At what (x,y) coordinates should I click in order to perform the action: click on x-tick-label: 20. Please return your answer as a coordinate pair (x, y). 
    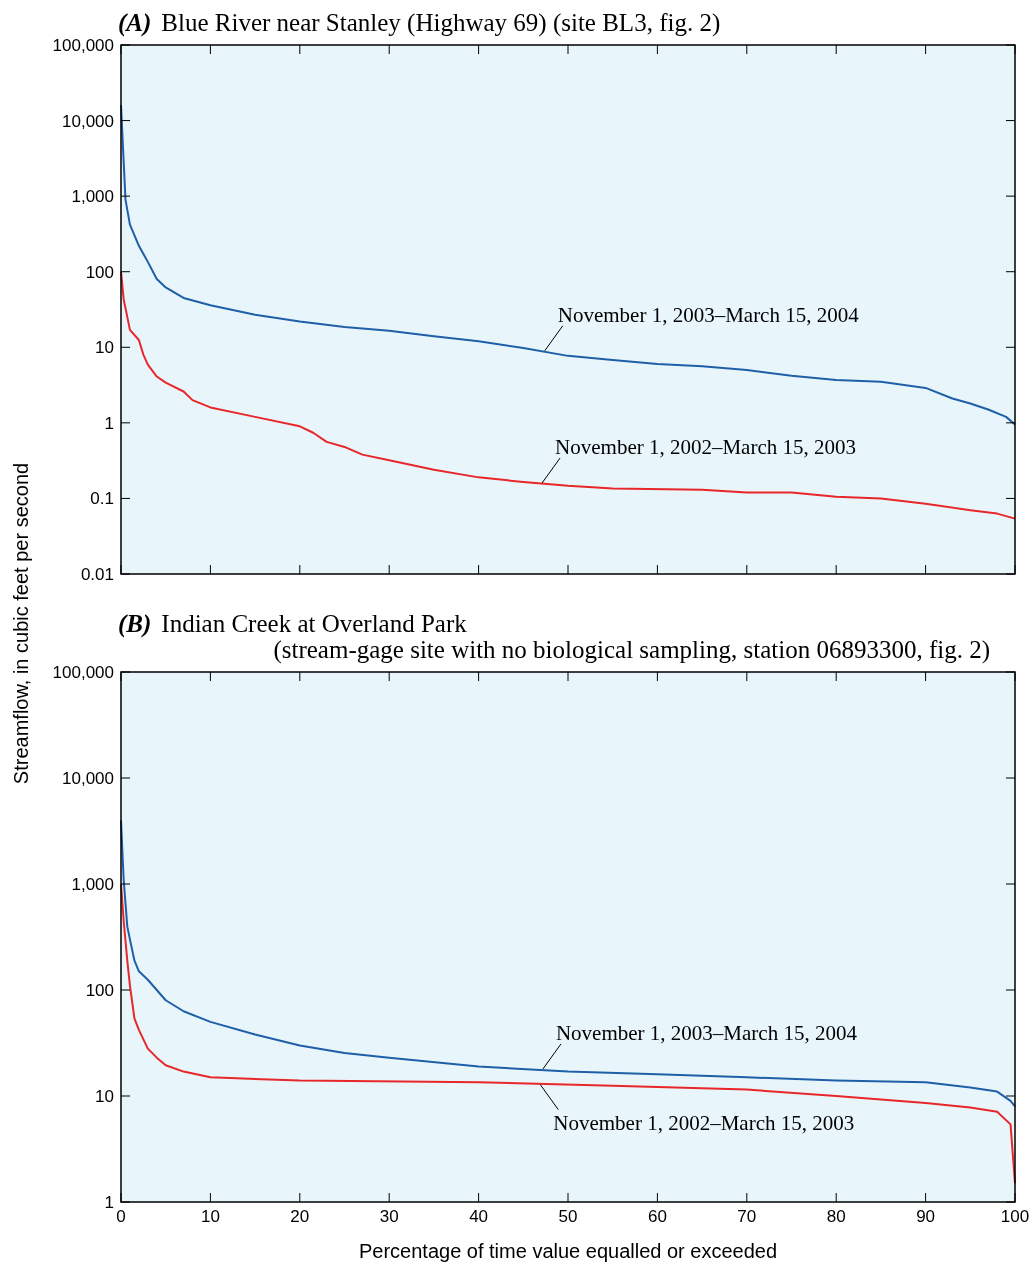
    Looking at the image, I should click on (300, 1216).